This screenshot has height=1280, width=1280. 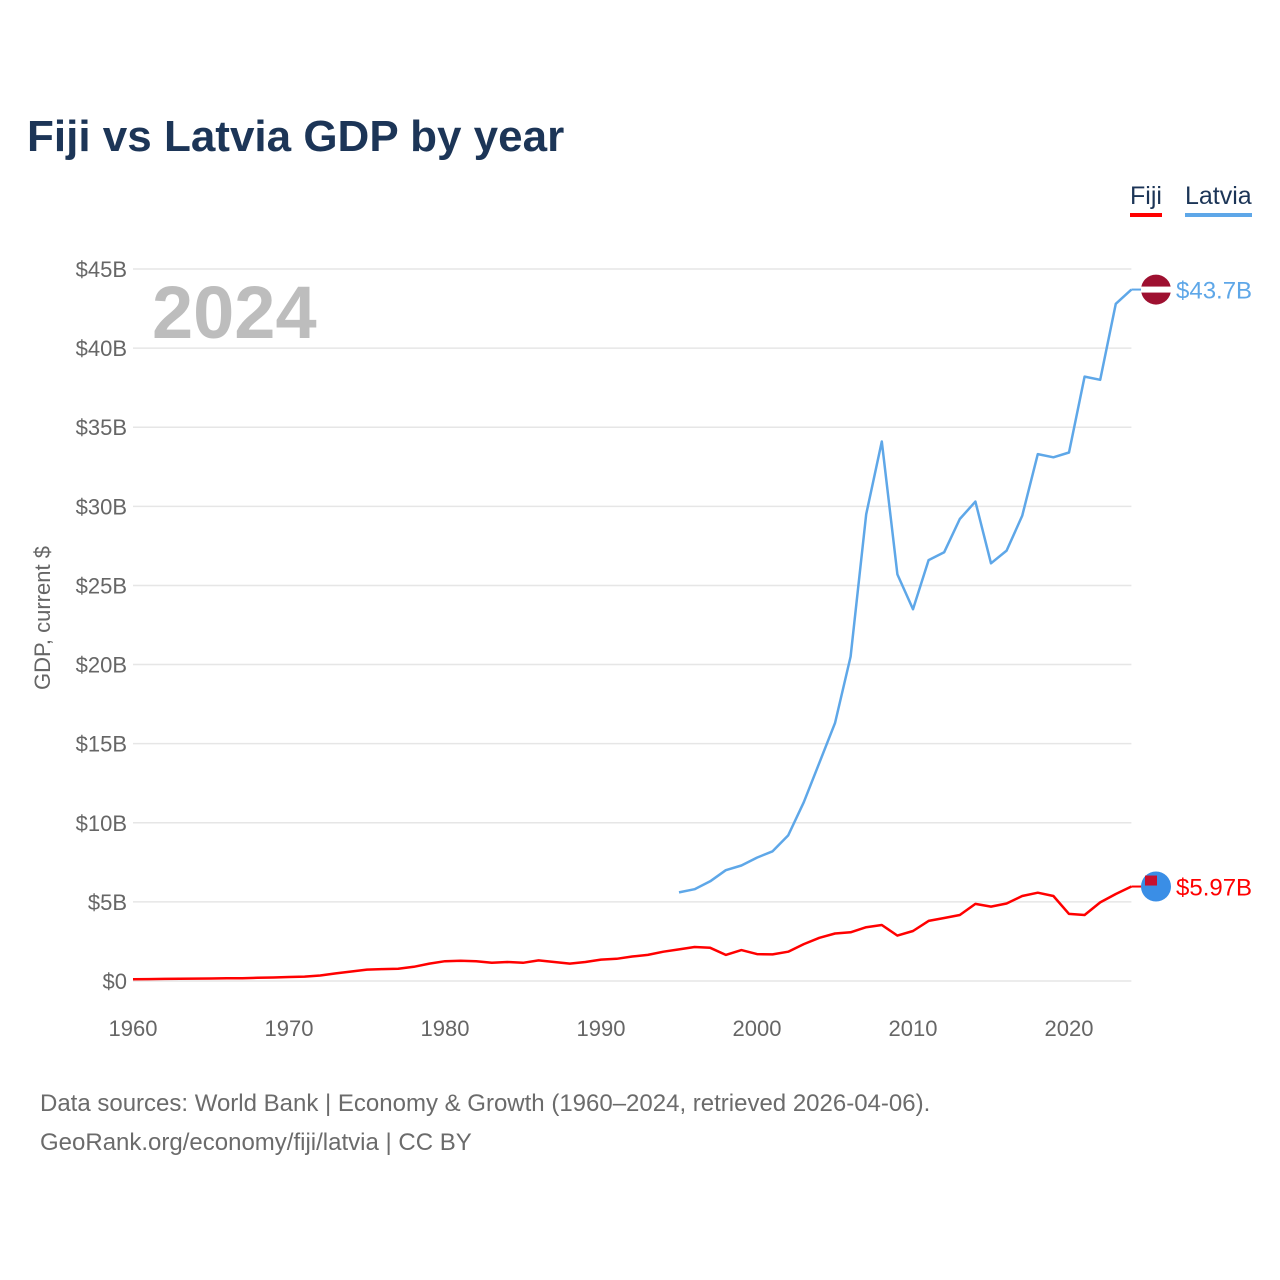 What do you see at coordinates (107, 902) in the screenshot?
I see `y-tick-label: $5B` at bounding box center [107, 902].